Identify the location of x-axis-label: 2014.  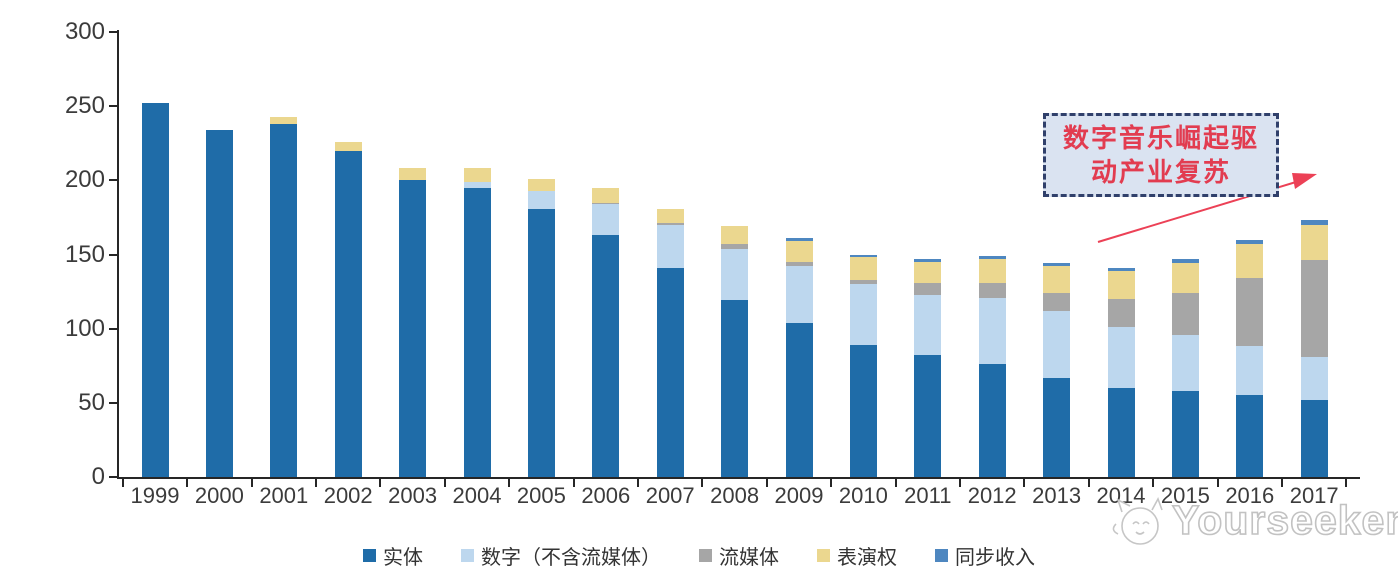
(1121, 495).